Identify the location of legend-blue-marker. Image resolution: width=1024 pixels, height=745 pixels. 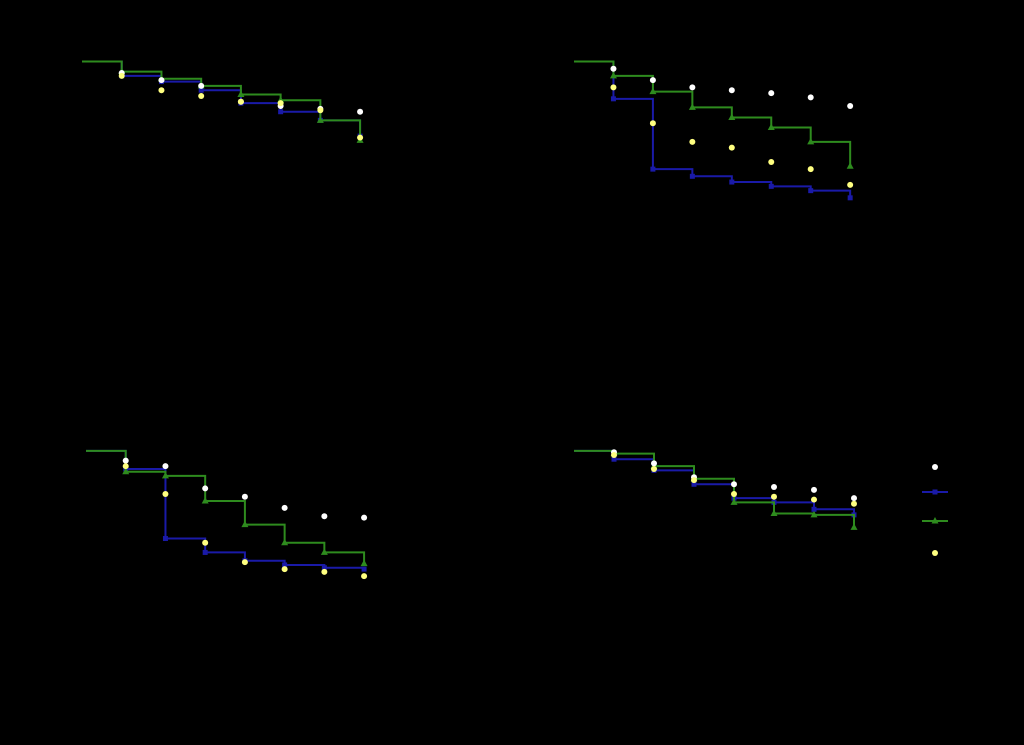
(935, 492).